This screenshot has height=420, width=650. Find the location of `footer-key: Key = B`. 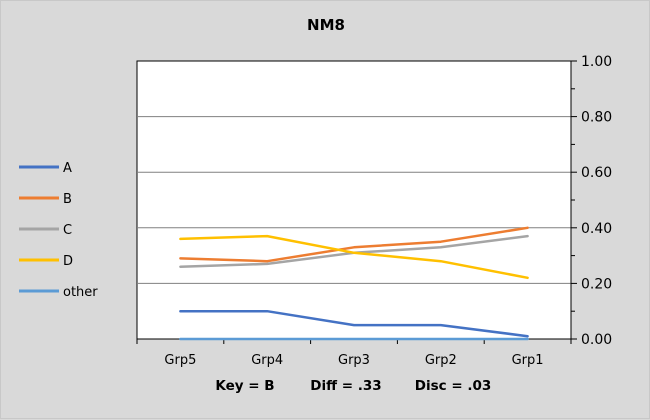

footer-key: Key = B is located at coordinates (244, 386).